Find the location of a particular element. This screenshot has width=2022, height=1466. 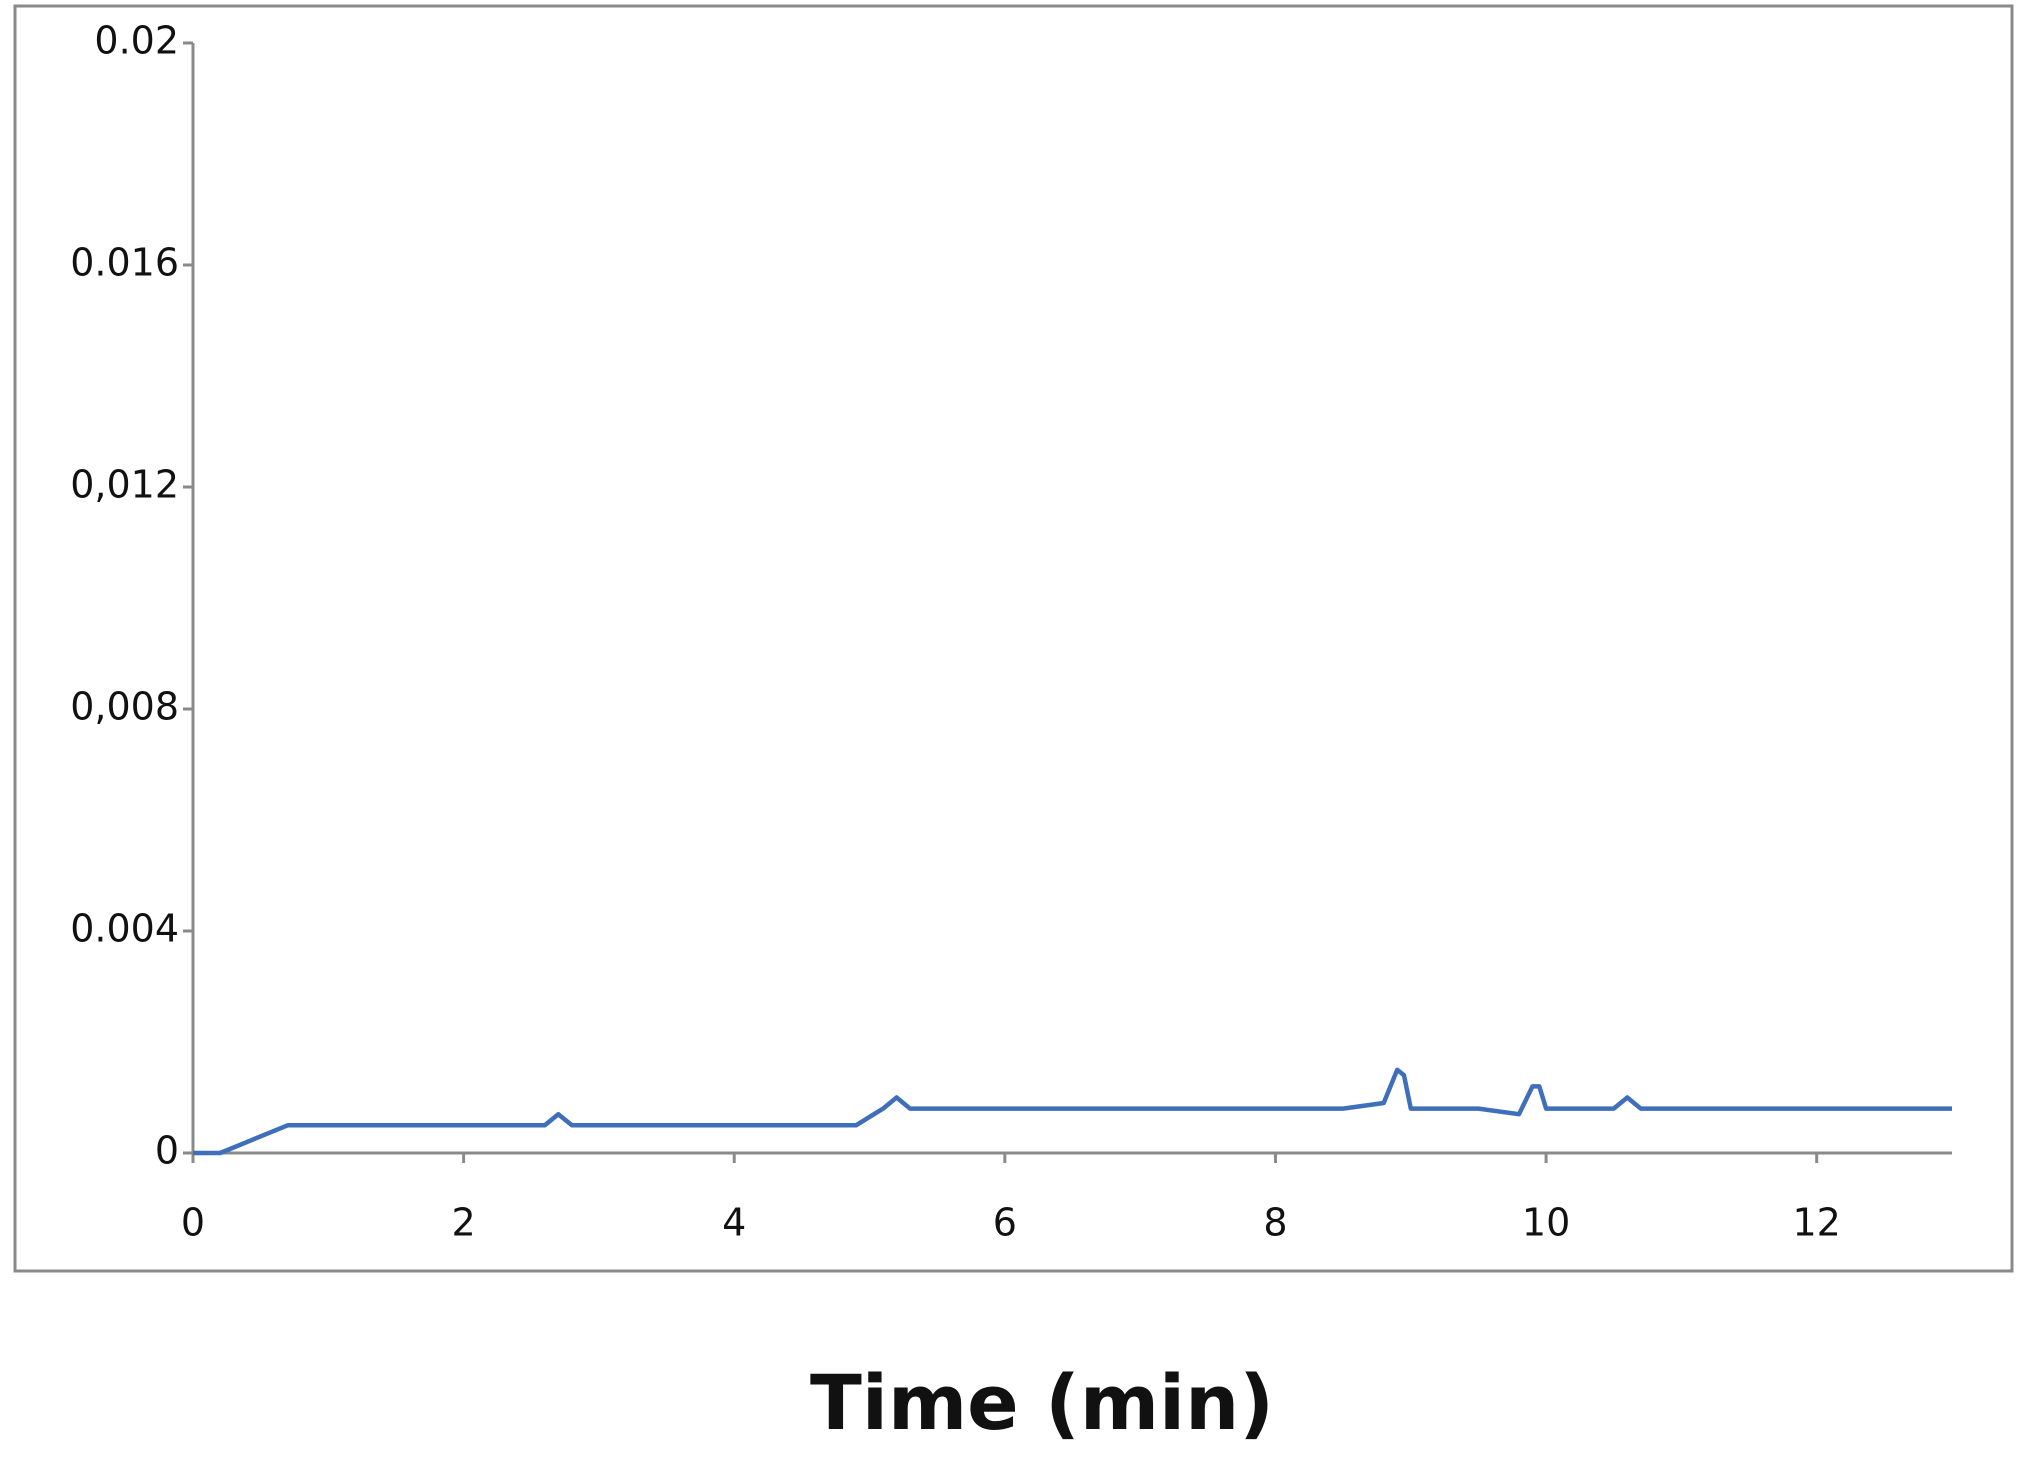

x-tick-label: 6 is located at coordinates (1005, 1223).